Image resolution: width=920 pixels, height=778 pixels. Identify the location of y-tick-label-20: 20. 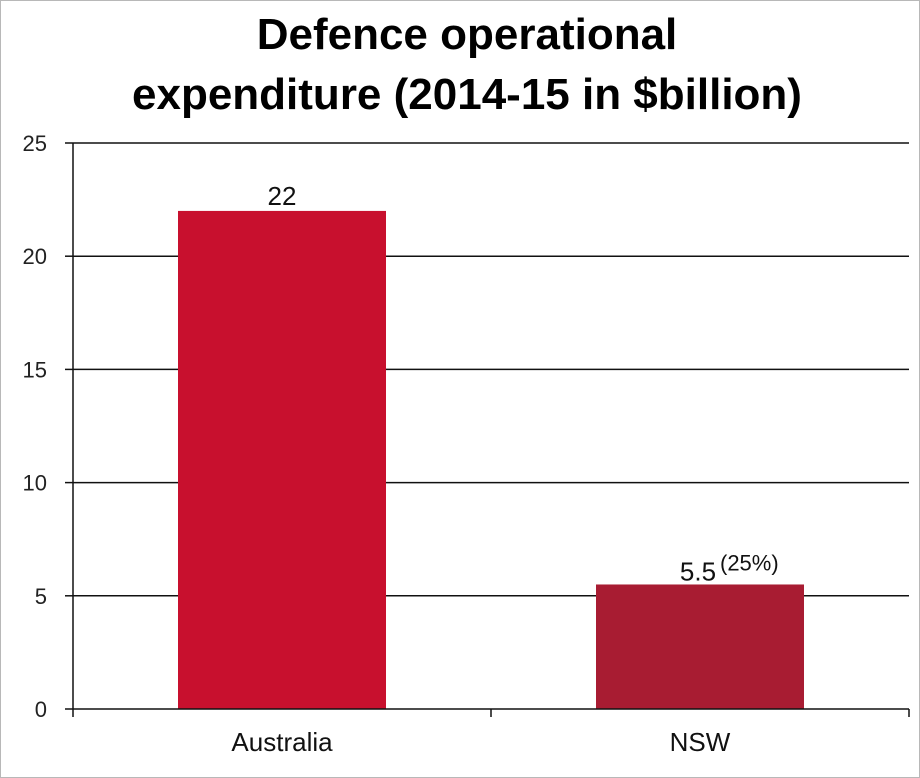
(35, 256).